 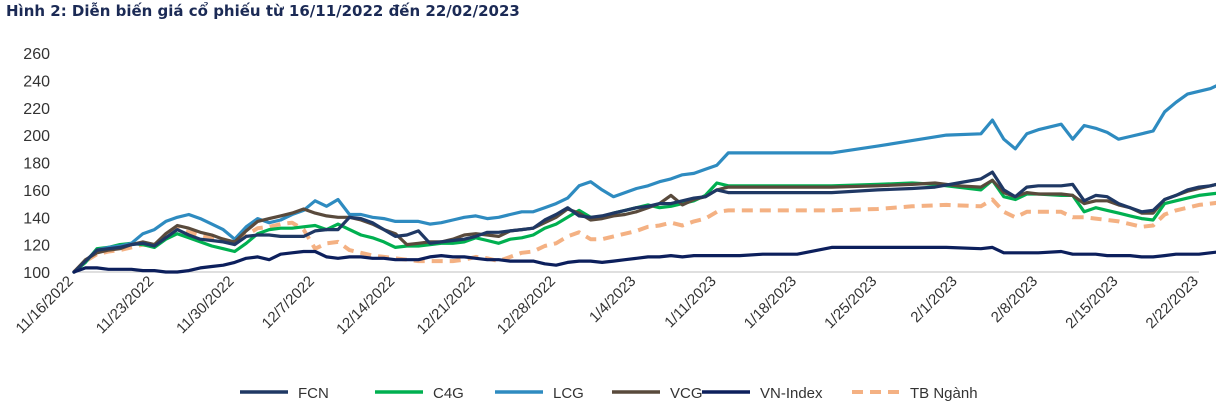 I want to click on y-tick-label: 100, so click(x=36, y=273).